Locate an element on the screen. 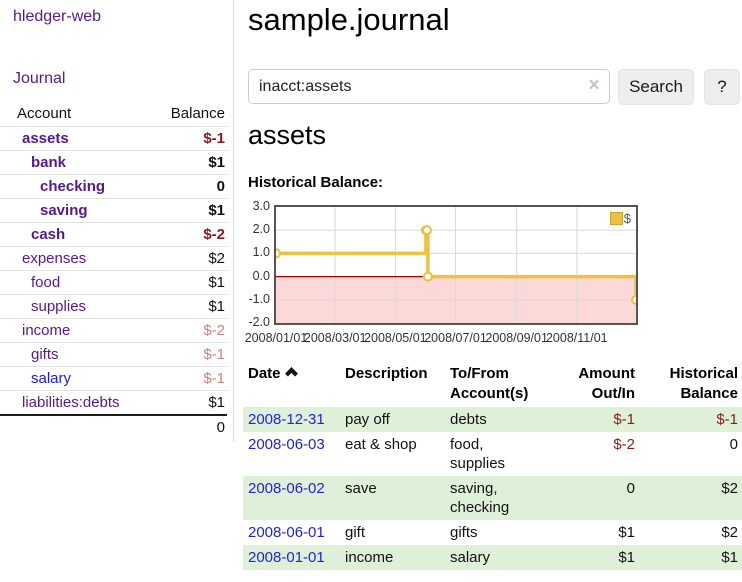  sidebar-account-row: cash $-2 is located at coordinates (113, 234).